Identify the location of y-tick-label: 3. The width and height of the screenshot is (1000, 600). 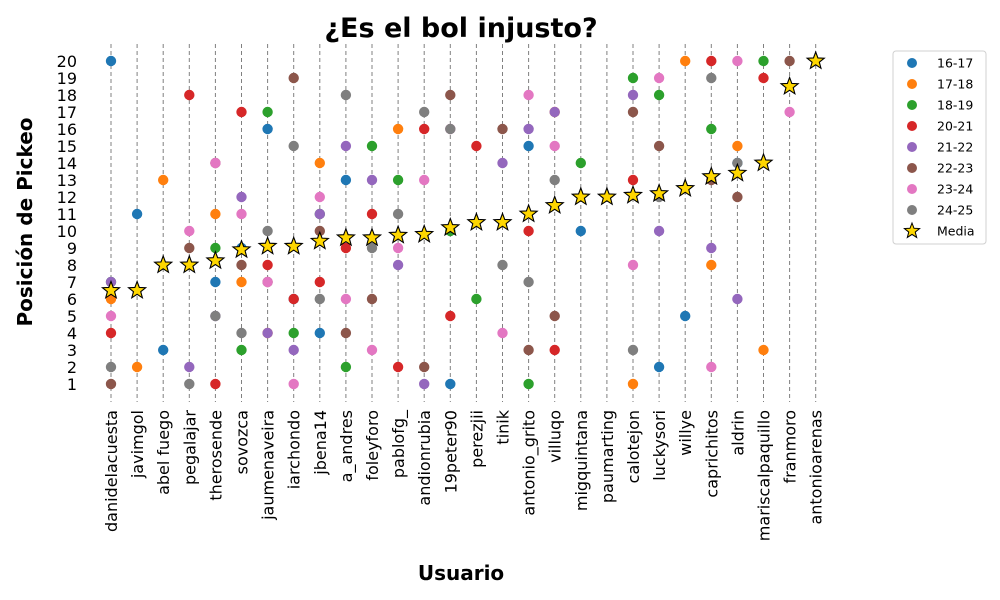
(72, 350).